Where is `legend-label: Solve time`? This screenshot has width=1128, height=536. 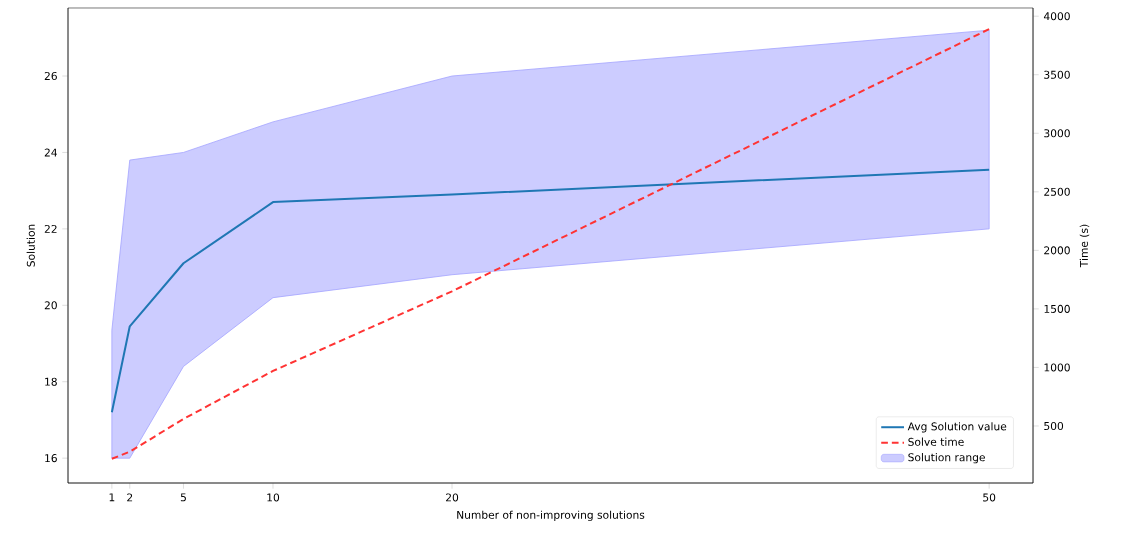 legend-label: Solve time is located at coordinates (936, 441).